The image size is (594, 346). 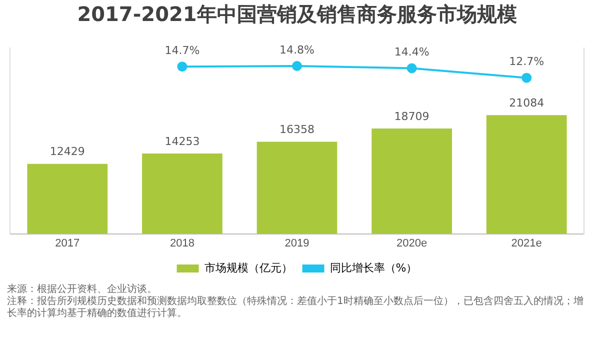 What do you see at coordinates (526, 243) in the screenshot?
I see `x-tick-label: 2021e` at bounding box center [526, 243].